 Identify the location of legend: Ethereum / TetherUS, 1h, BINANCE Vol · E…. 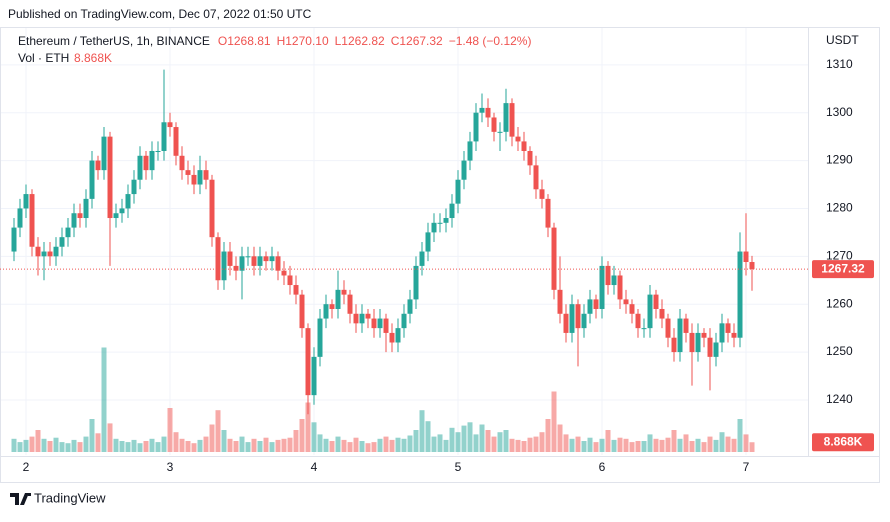
(114, 49).